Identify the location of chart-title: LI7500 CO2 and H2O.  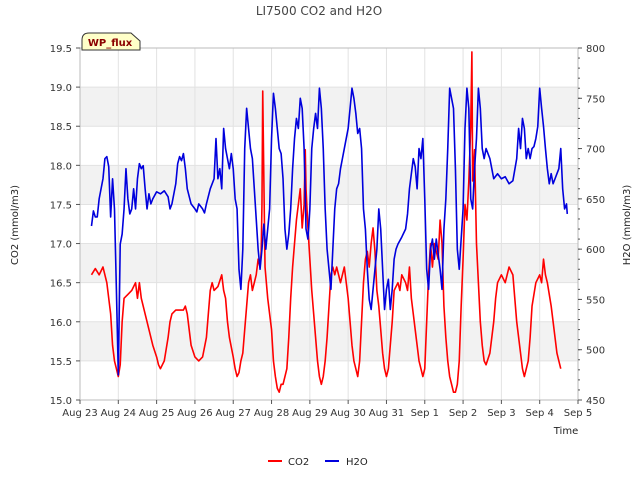
(319, 11).